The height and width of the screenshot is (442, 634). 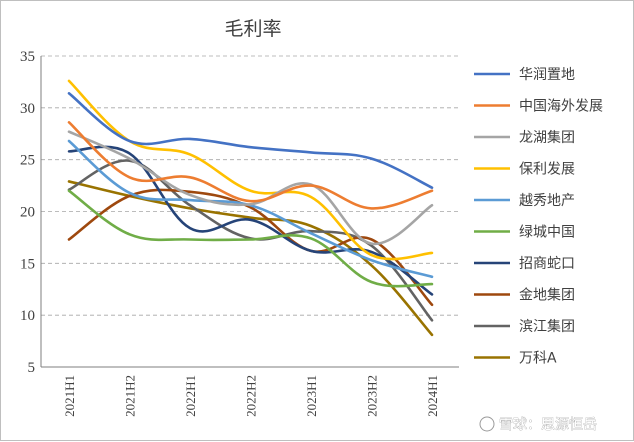 What do you see at coordinates (372, 396) in the screenshot?
I see `x-tick-label: 2023H2` at bounding box center [372, 396].